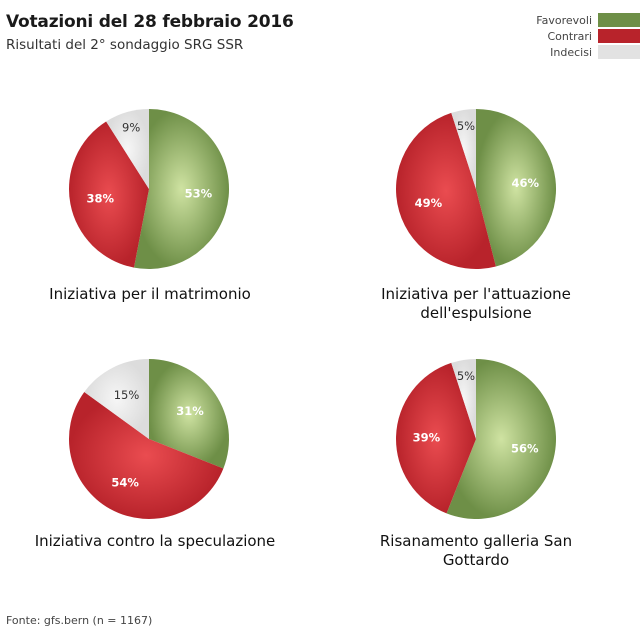 Image resolution: width=640 pixels, height=640 pixels. I want to click on pie-svg: 56% 39% 5%, so click(476, 439).